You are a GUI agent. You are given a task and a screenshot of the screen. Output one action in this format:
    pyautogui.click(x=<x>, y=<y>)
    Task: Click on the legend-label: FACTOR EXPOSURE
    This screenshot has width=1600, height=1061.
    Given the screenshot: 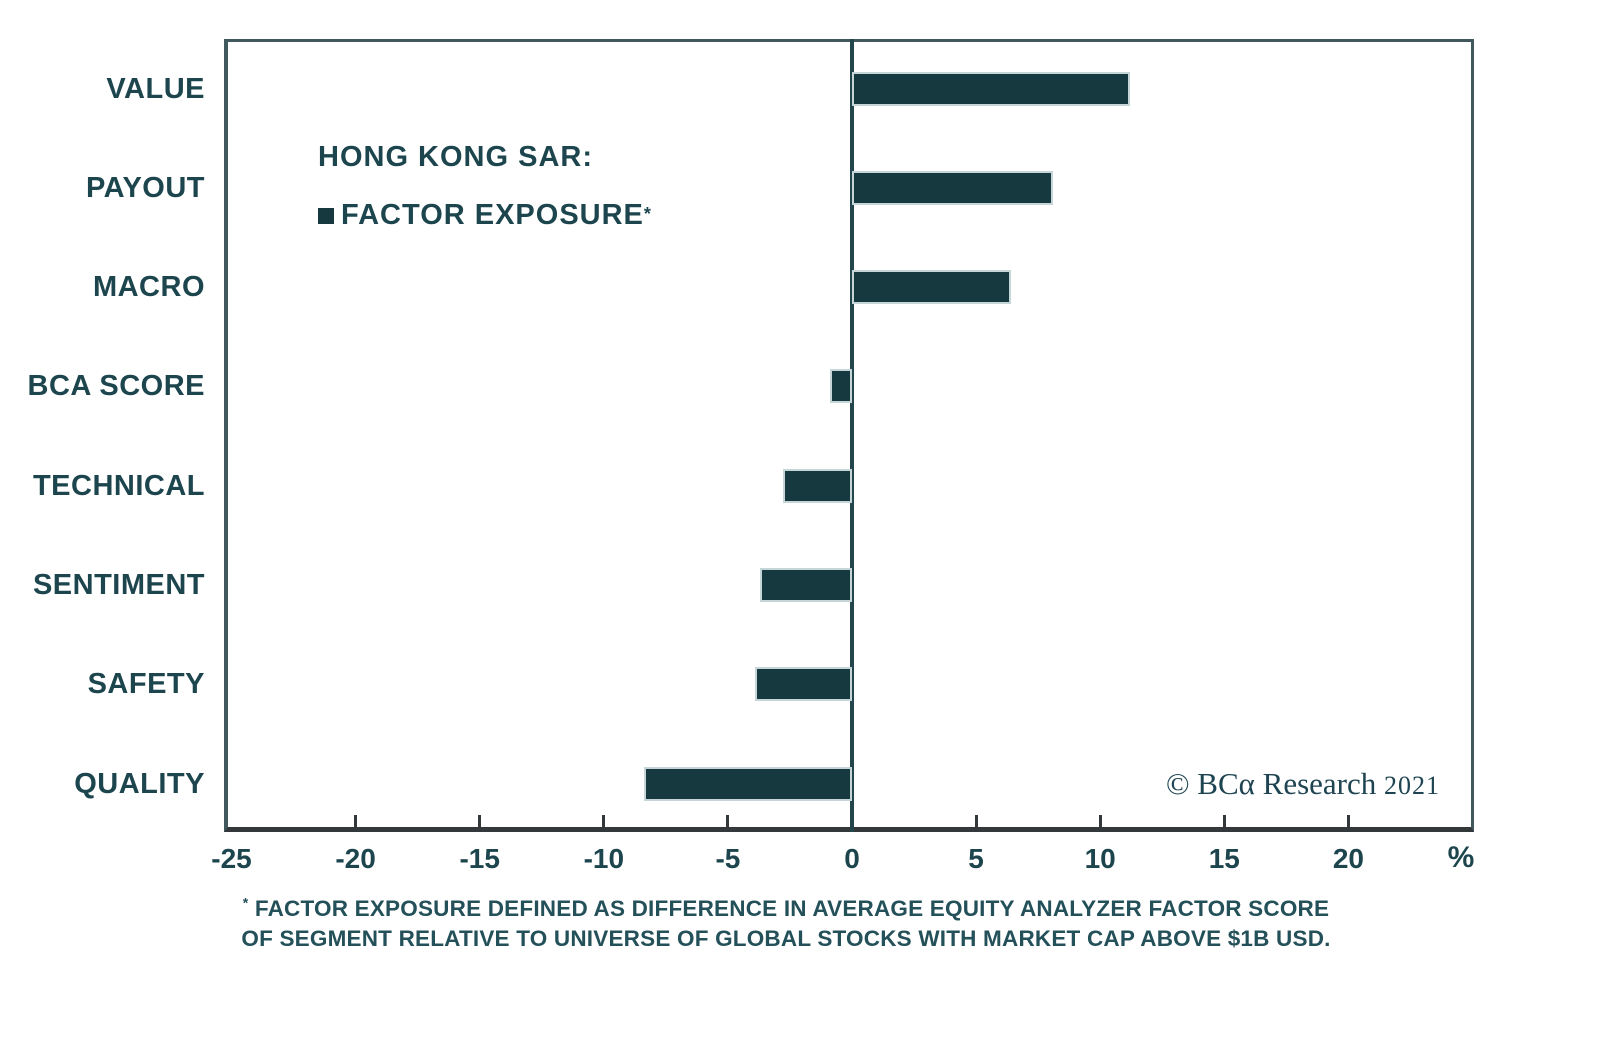 What is the action you would take?
    pyautogui.click(x=492, y=215)
    